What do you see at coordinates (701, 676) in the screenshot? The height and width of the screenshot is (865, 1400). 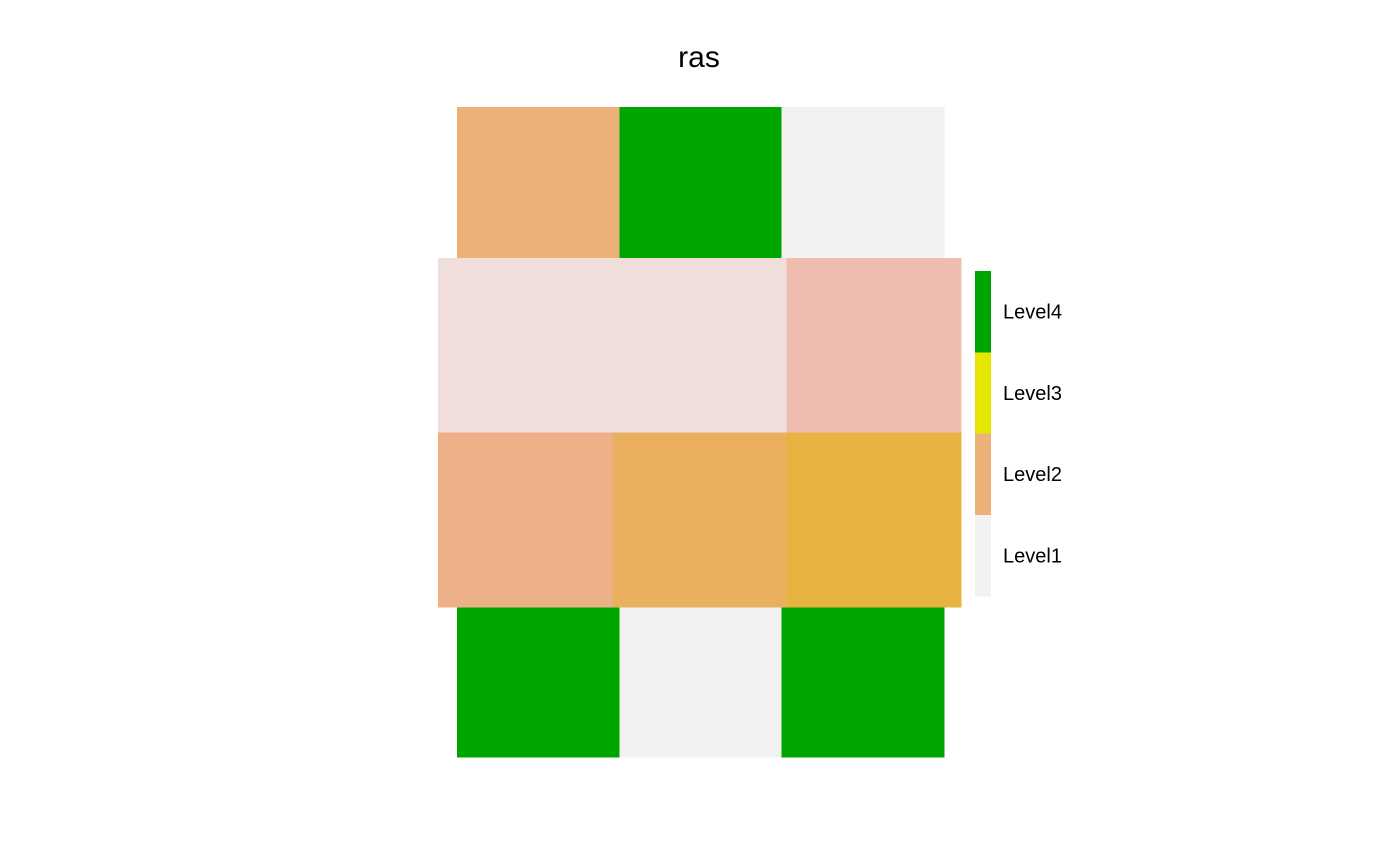 I see `raster-cell-r4-c2` at bounding box center [701, 676].